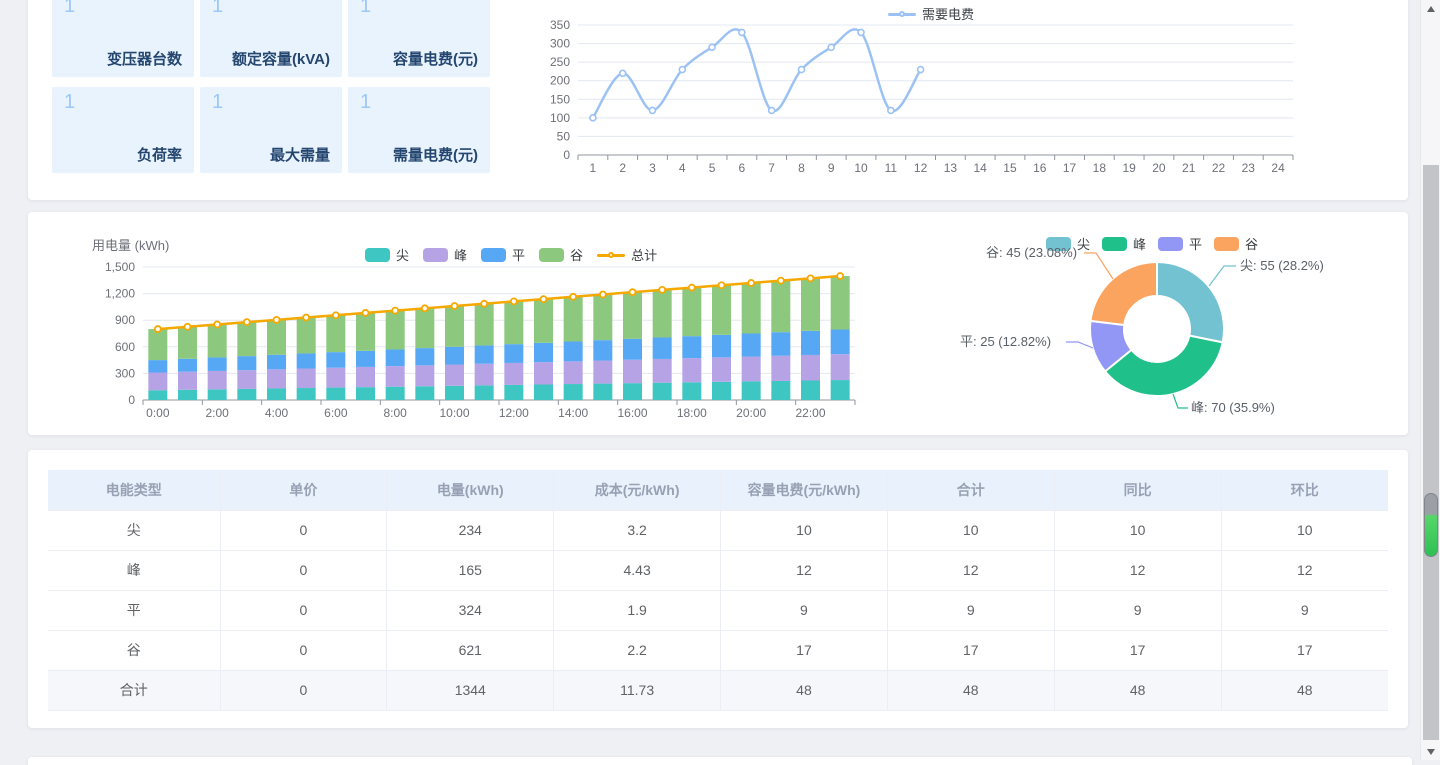 Image resolution: width=1440 pixels, height=765 pixels. Describe the element at coordinates (810, 413) in the screenshot. I see `svg-text: 22:00` at that location.